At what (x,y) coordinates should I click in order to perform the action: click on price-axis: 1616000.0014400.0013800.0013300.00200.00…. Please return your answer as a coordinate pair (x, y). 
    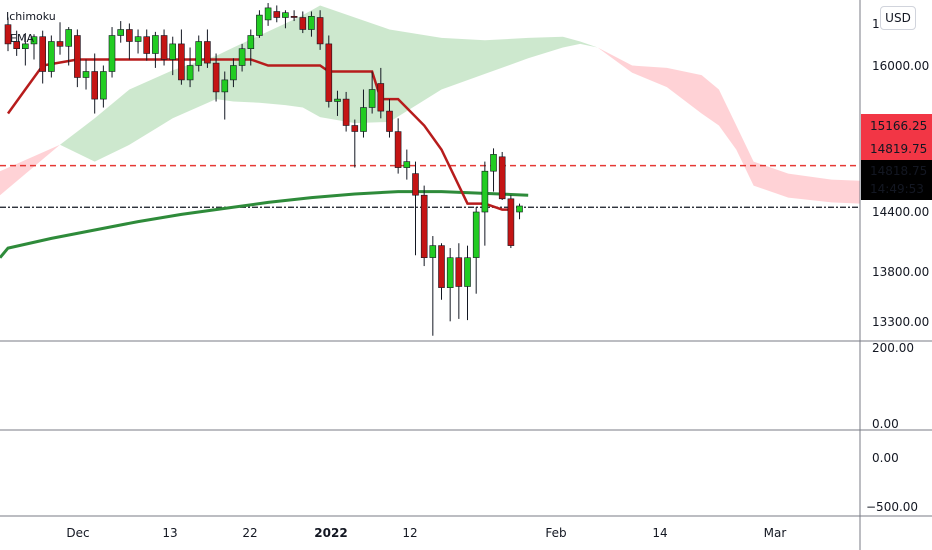
    Looking at the image, I should click on (896, 265).